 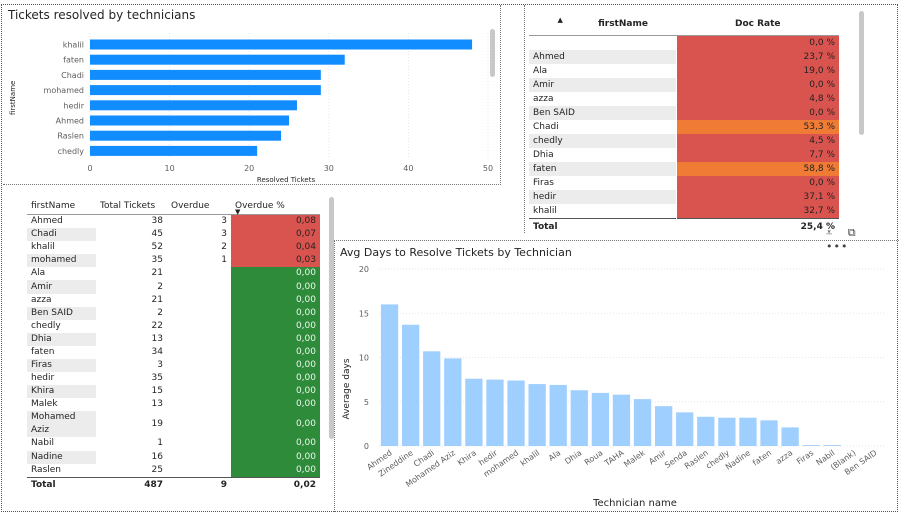 What do you see at coordinates (492, 53) in the screenshot?
I see `chart-scrollbar` at bounding box center [492, 53].